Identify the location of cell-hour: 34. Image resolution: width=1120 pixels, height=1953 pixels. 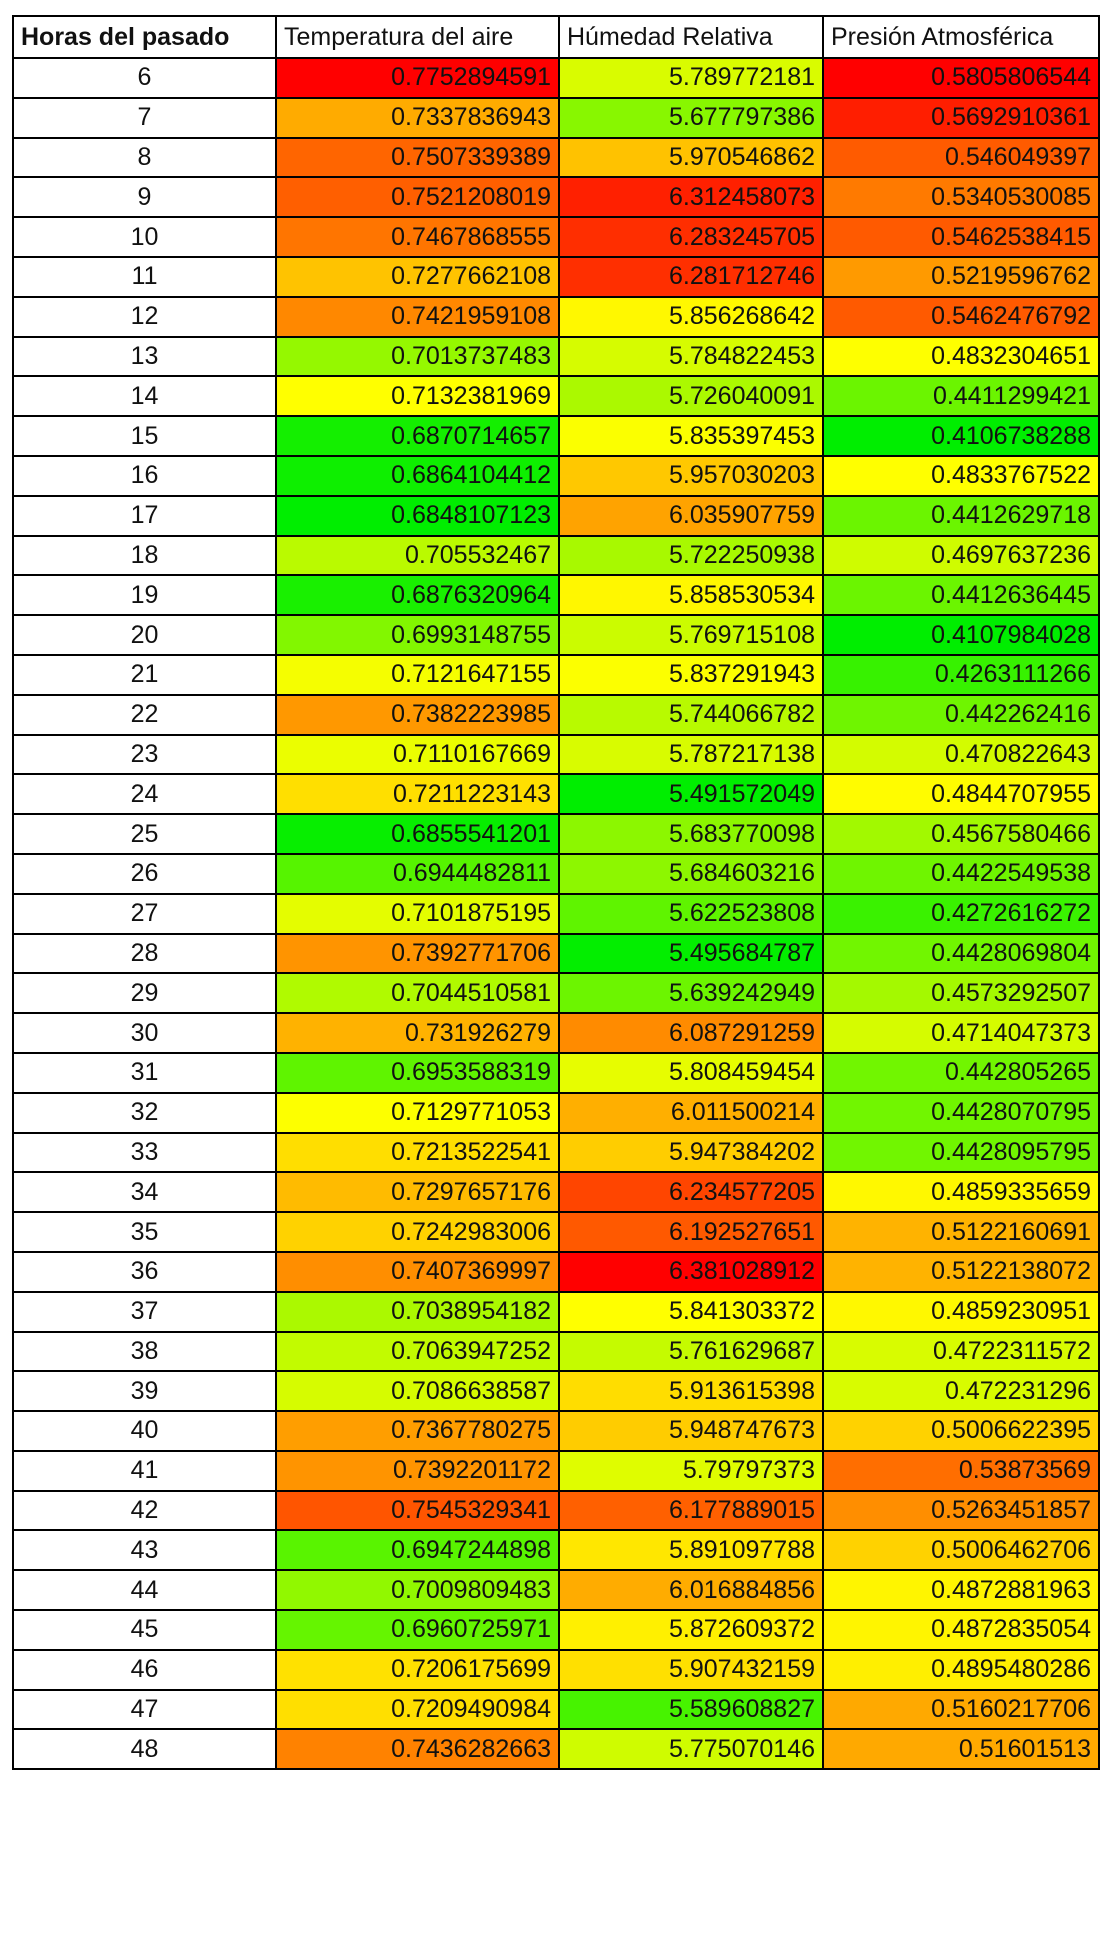
(144, 1192).